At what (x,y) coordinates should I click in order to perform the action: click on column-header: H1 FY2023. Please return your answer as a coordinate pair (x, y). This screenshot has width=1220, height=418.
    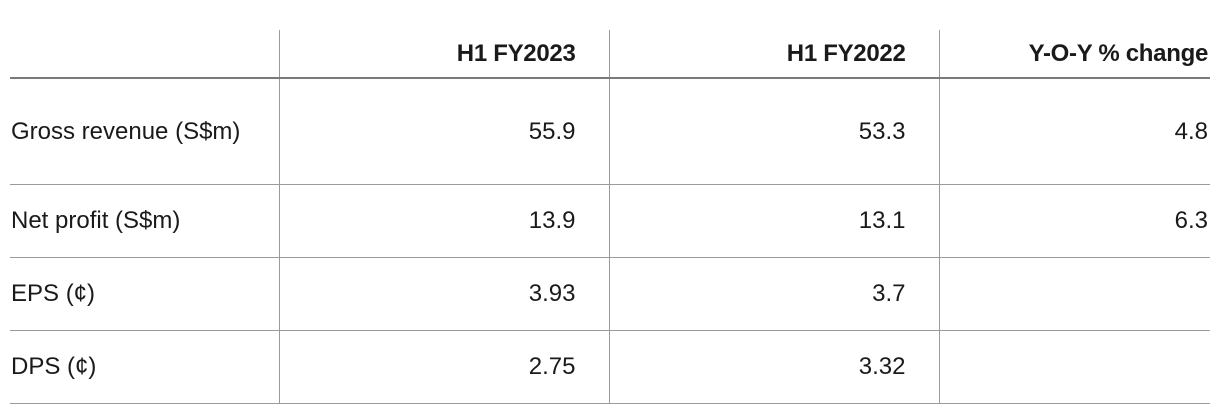
    Looking at the image, I should click on (443, 54).